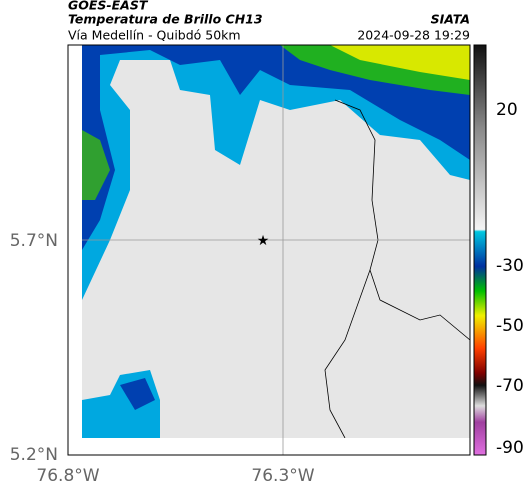  What do you see at coordinates (263, 241) in the screenshot?
I see `location-star: ★` at bounding box center [263, 241].